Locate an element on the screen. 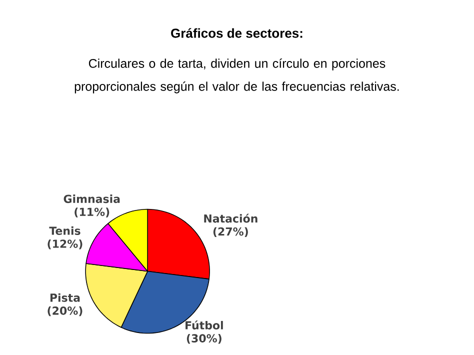  slice-label: Natación is located at coordinates (231, 218).